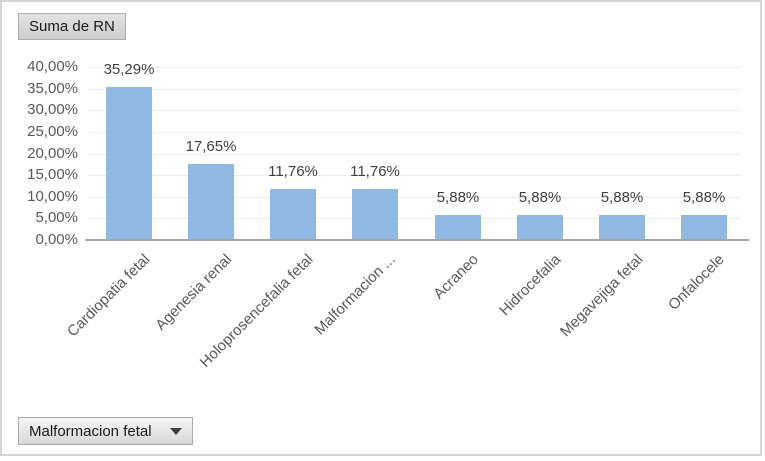 The width and height of the screenshot is (765, 461). What do you see at coordinates (530, 285) in the screenshot?
I see `x-axis-category-label: Hidrocefalia` at bounding box center [530, 285].